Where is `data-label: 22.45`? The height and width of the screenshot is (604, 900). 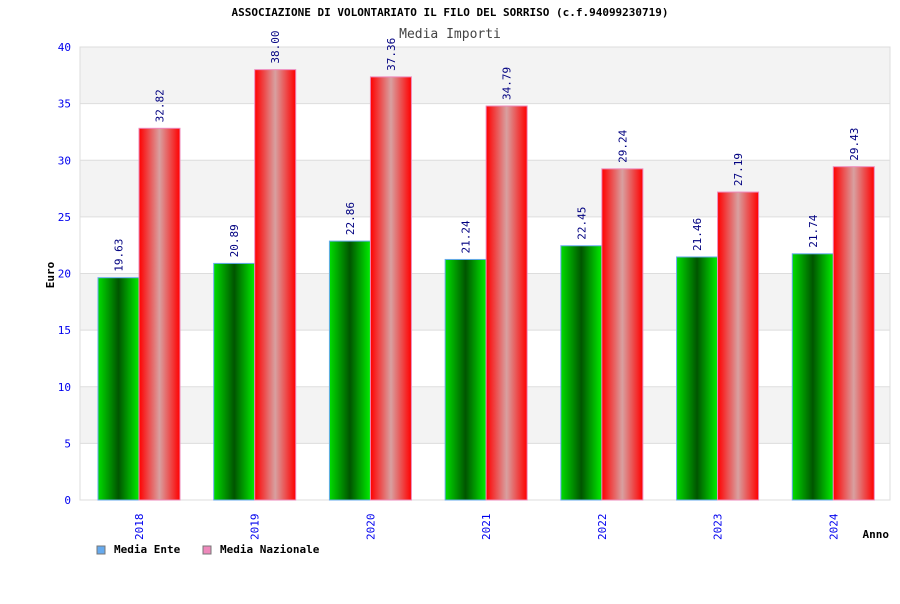 data-label: 22.45 is located at coordinates (581, 223).